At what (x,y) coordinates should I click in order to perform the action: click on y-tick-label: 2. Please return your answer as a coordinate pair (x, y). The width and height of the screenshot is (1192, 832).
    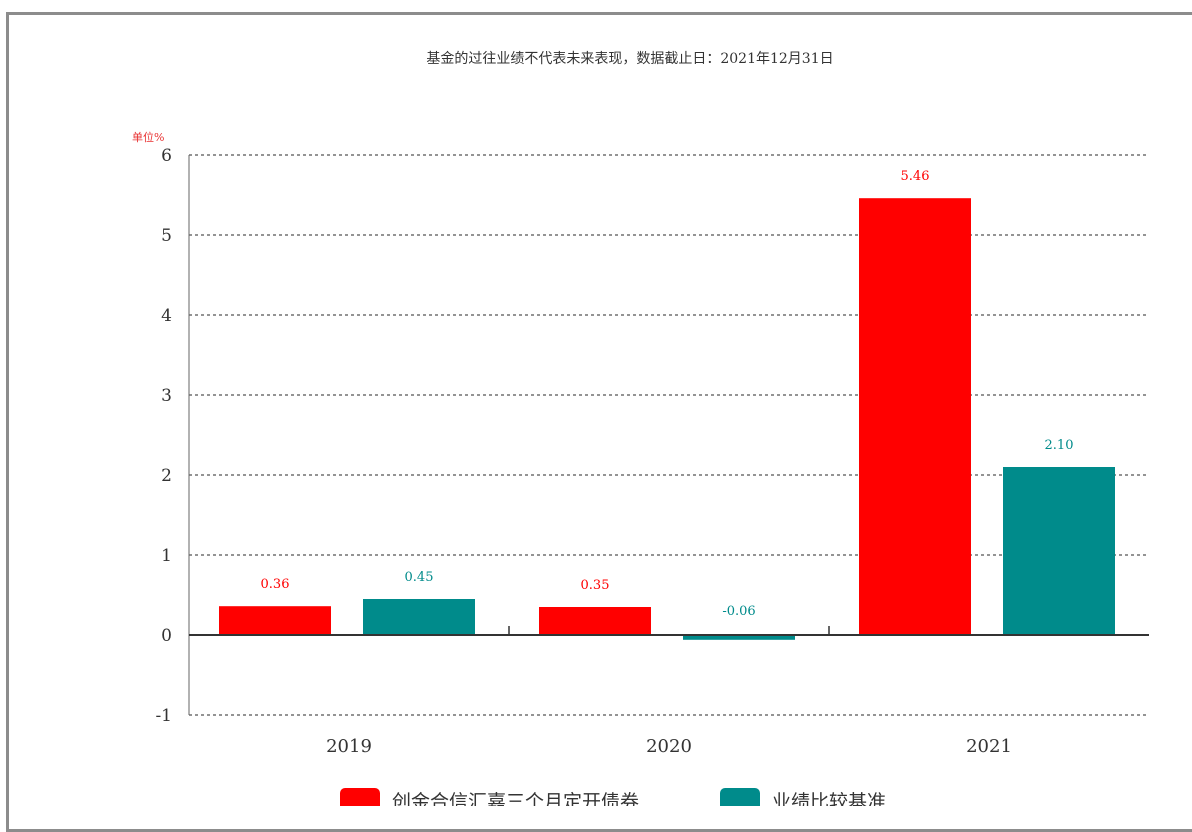
    Looking at the image, I should click on (166, 476).